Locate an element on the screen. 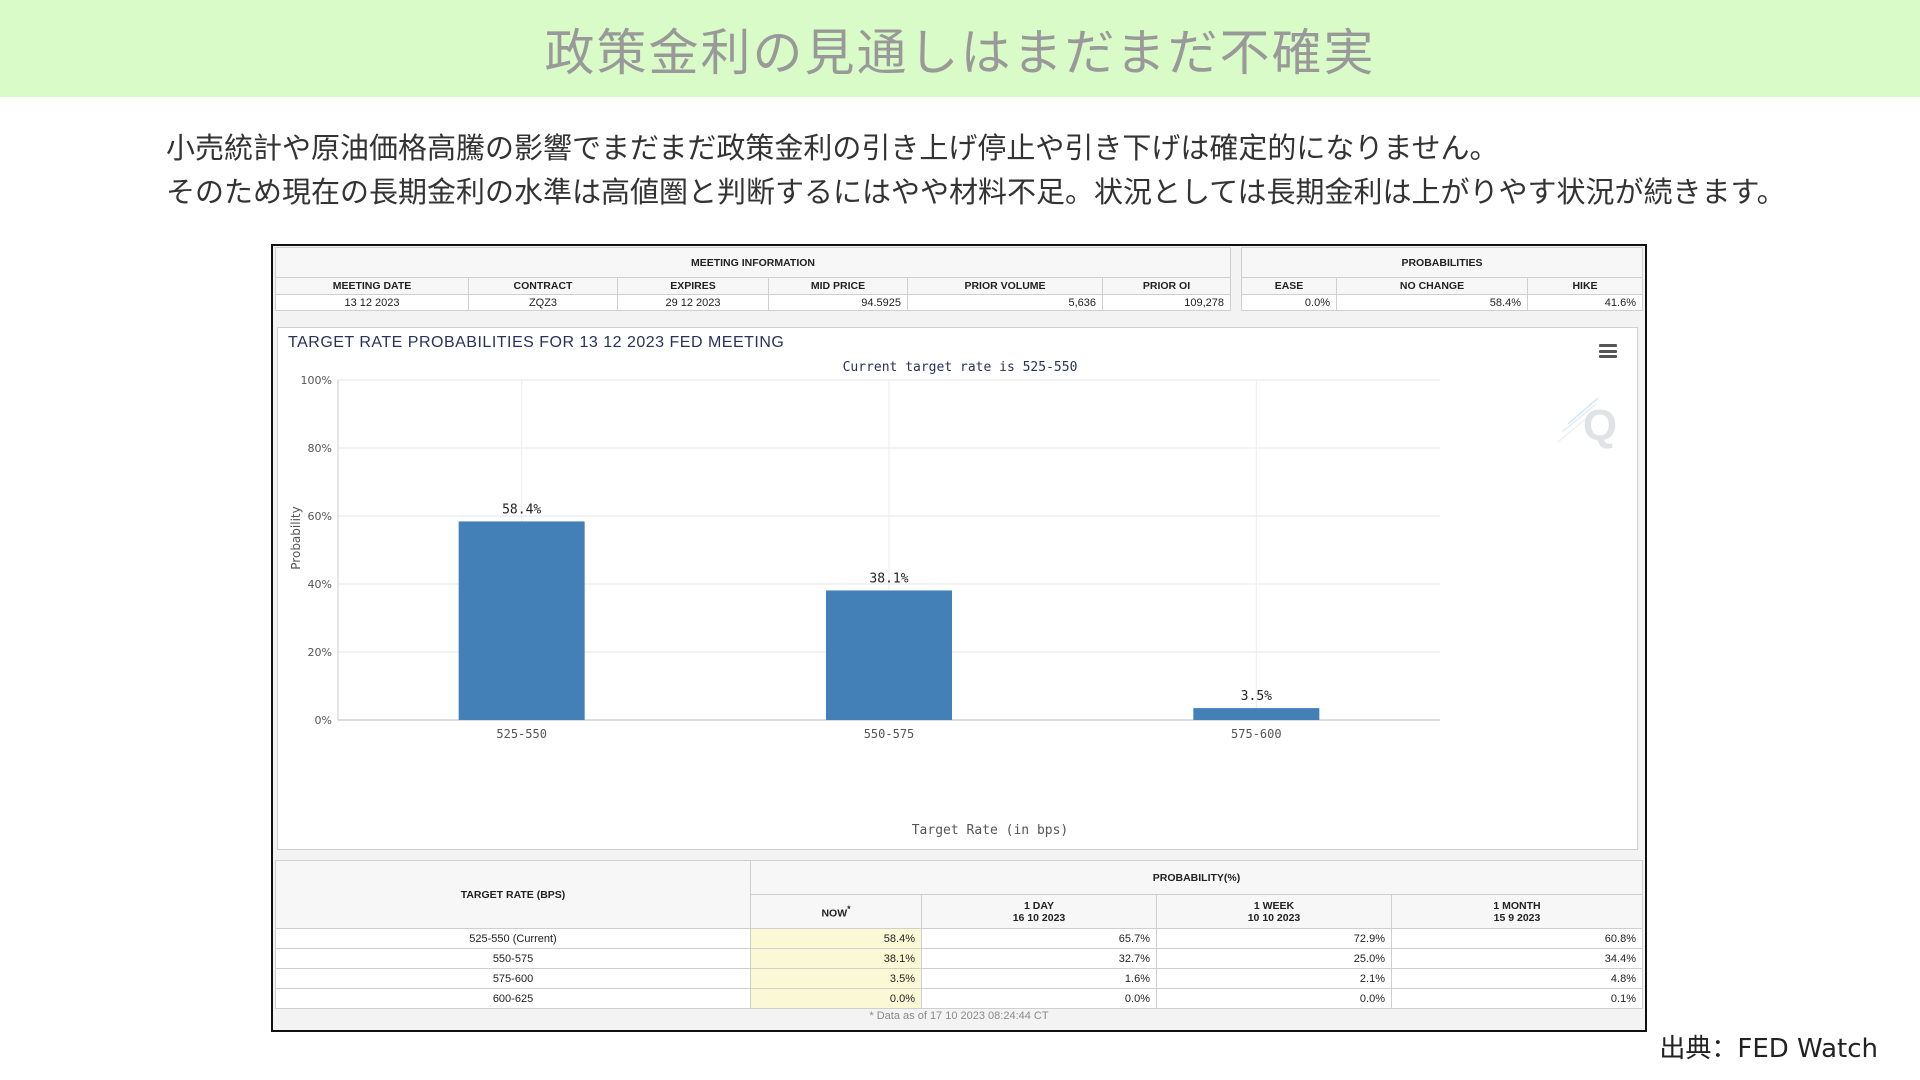 The image size is (1920, 1080). one-day-header: 1 DAY 16 10 2023 is located at coordinates (1039, 911).